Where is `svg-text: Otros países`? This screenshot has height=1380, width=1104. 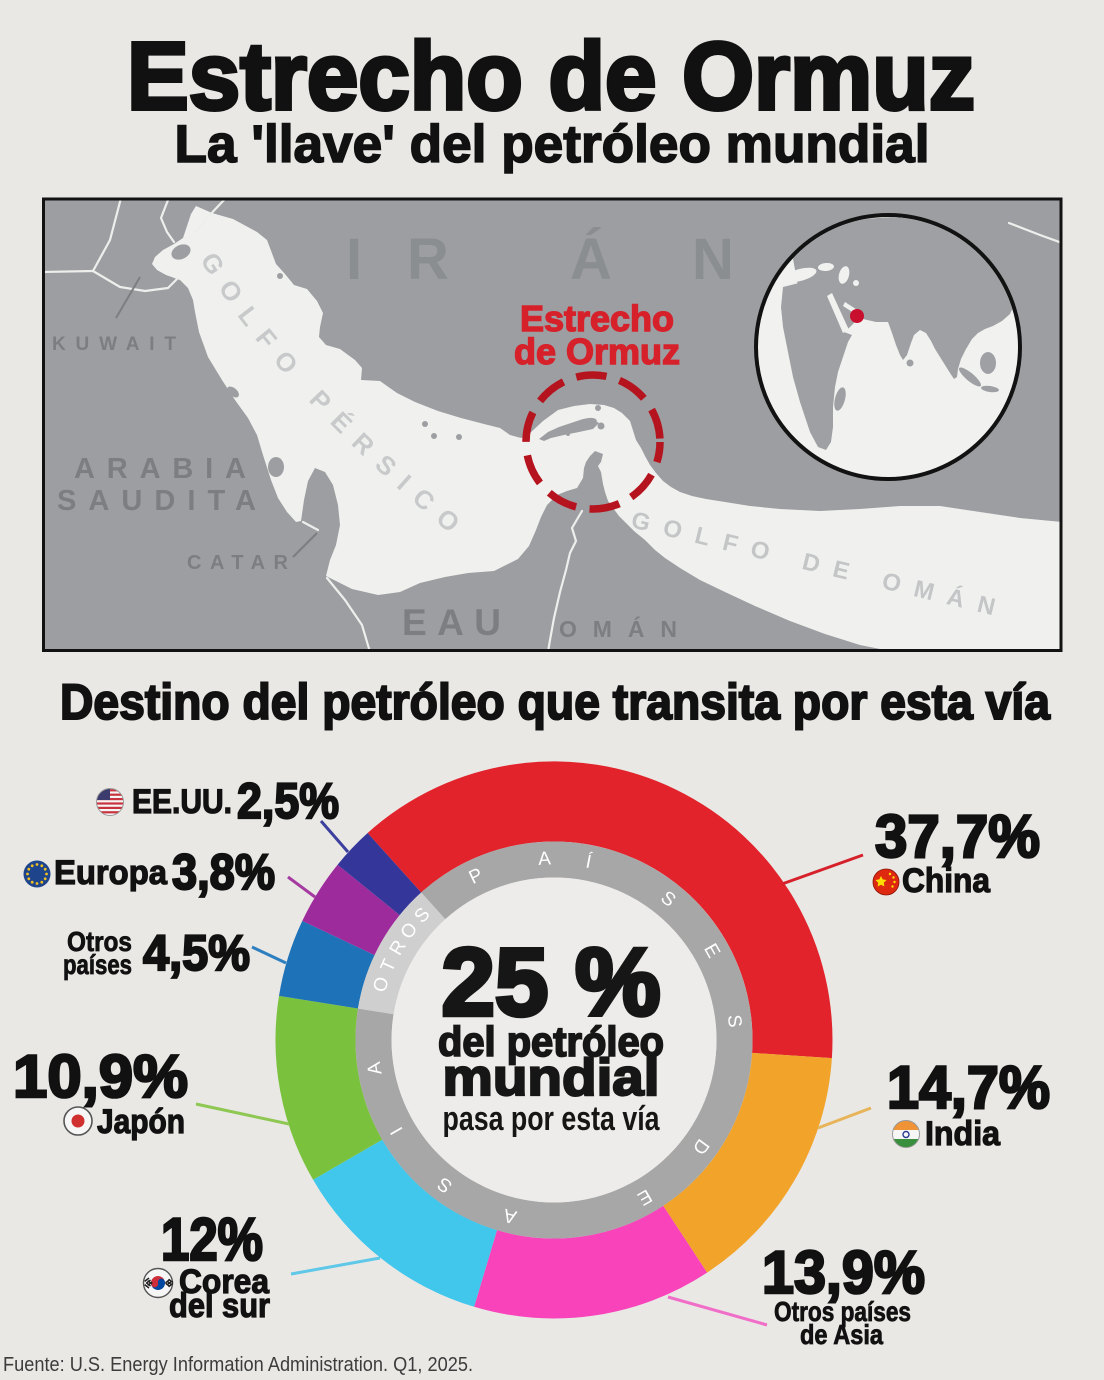
svg-text: Otros países is located at coordinates (842, 1311).